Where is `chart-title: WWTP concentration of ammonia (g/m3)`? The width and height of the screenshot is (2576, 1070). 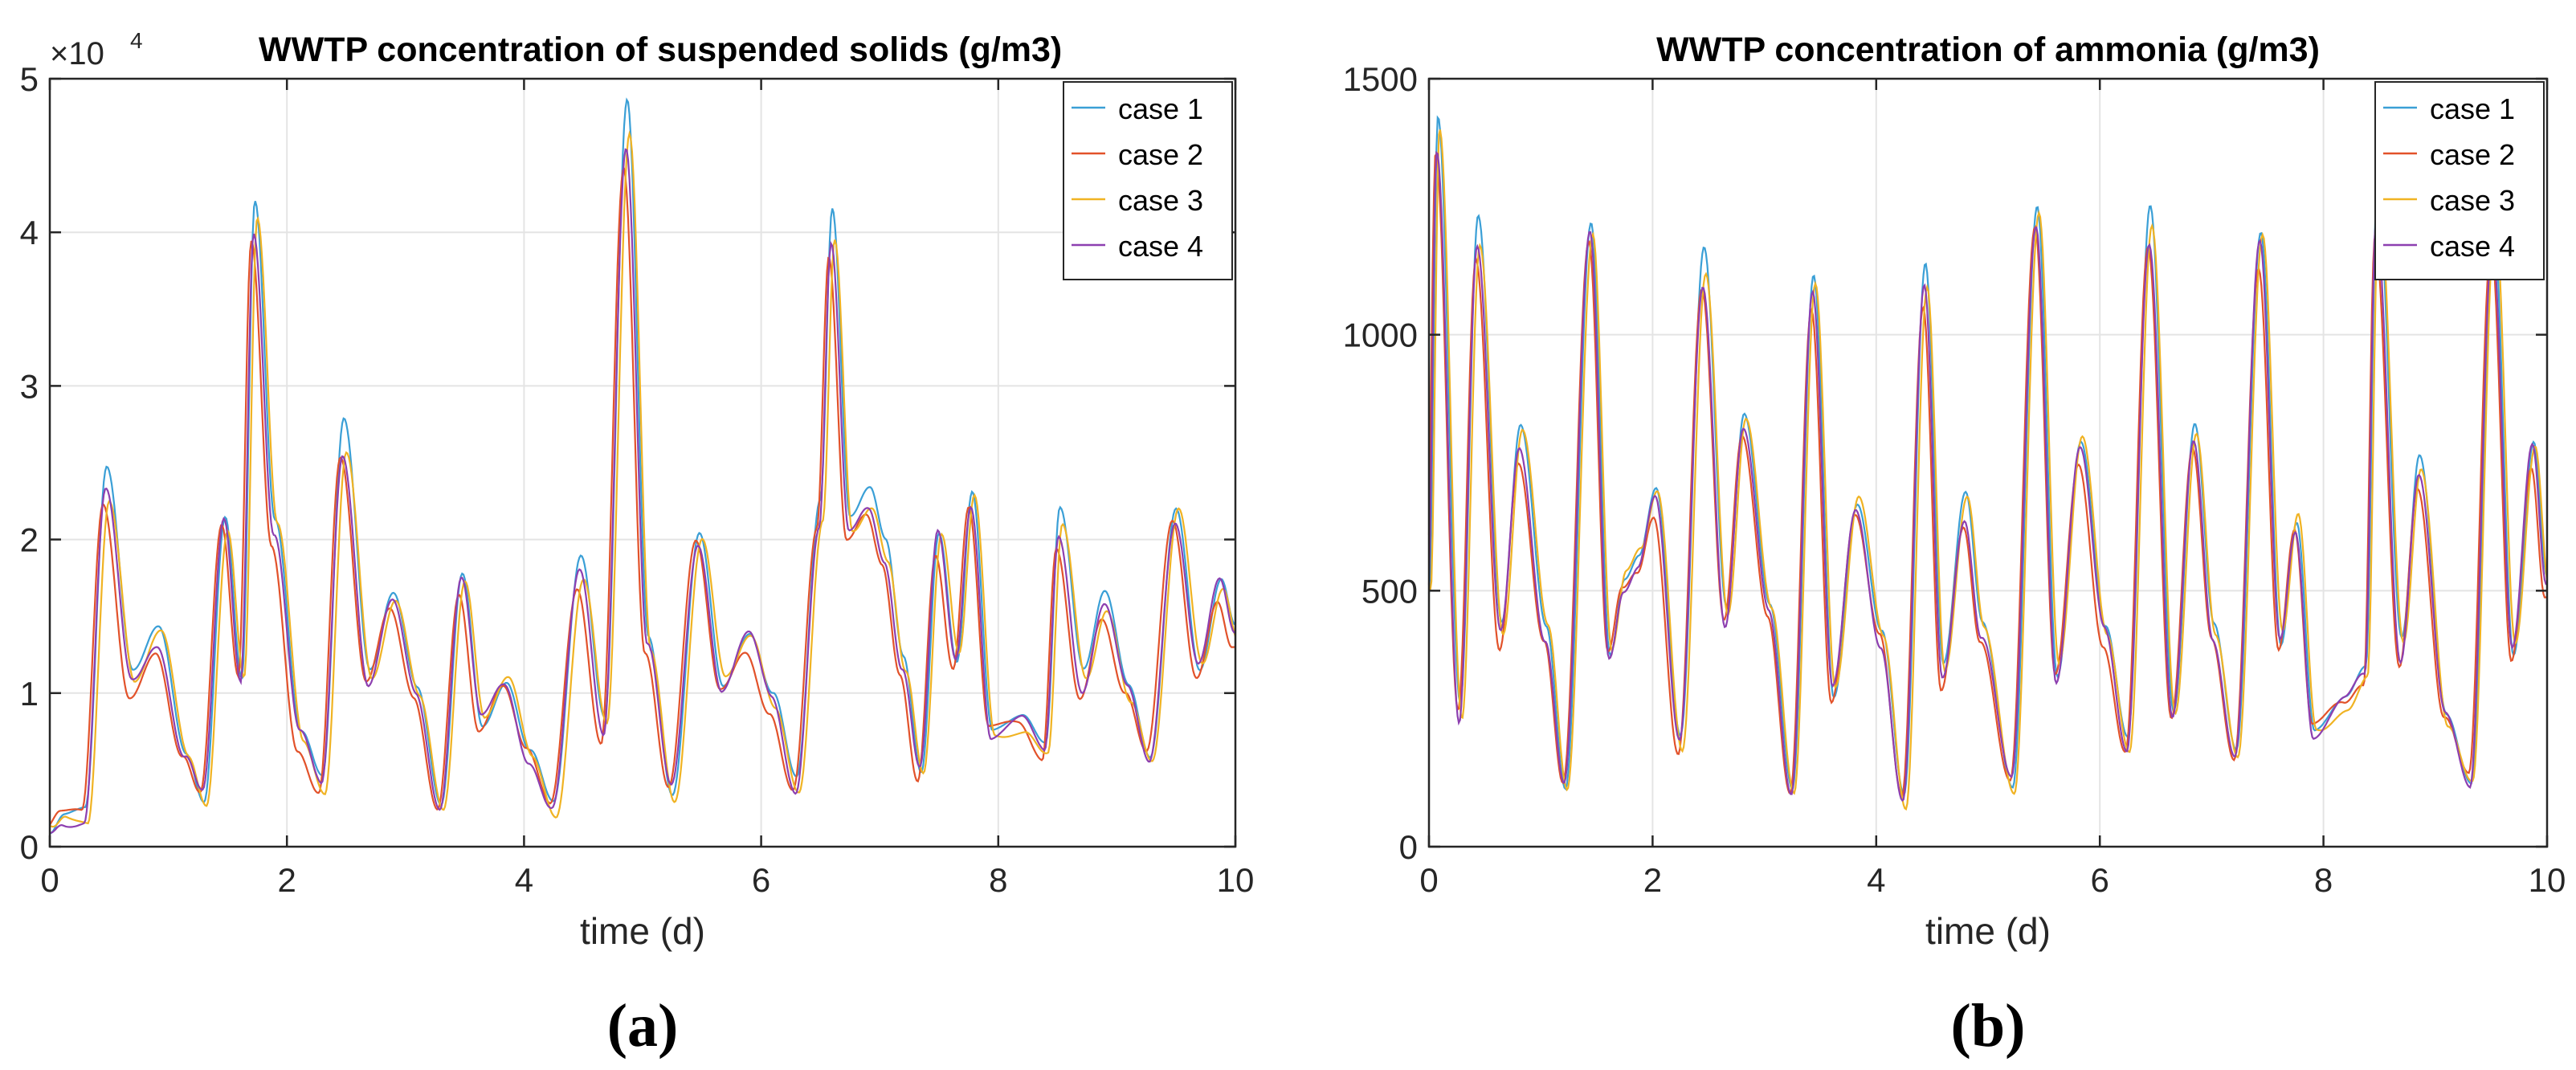
chart-title: WWTP concentration of ammonia (g/m3) is located at coordinates (1988, 50).